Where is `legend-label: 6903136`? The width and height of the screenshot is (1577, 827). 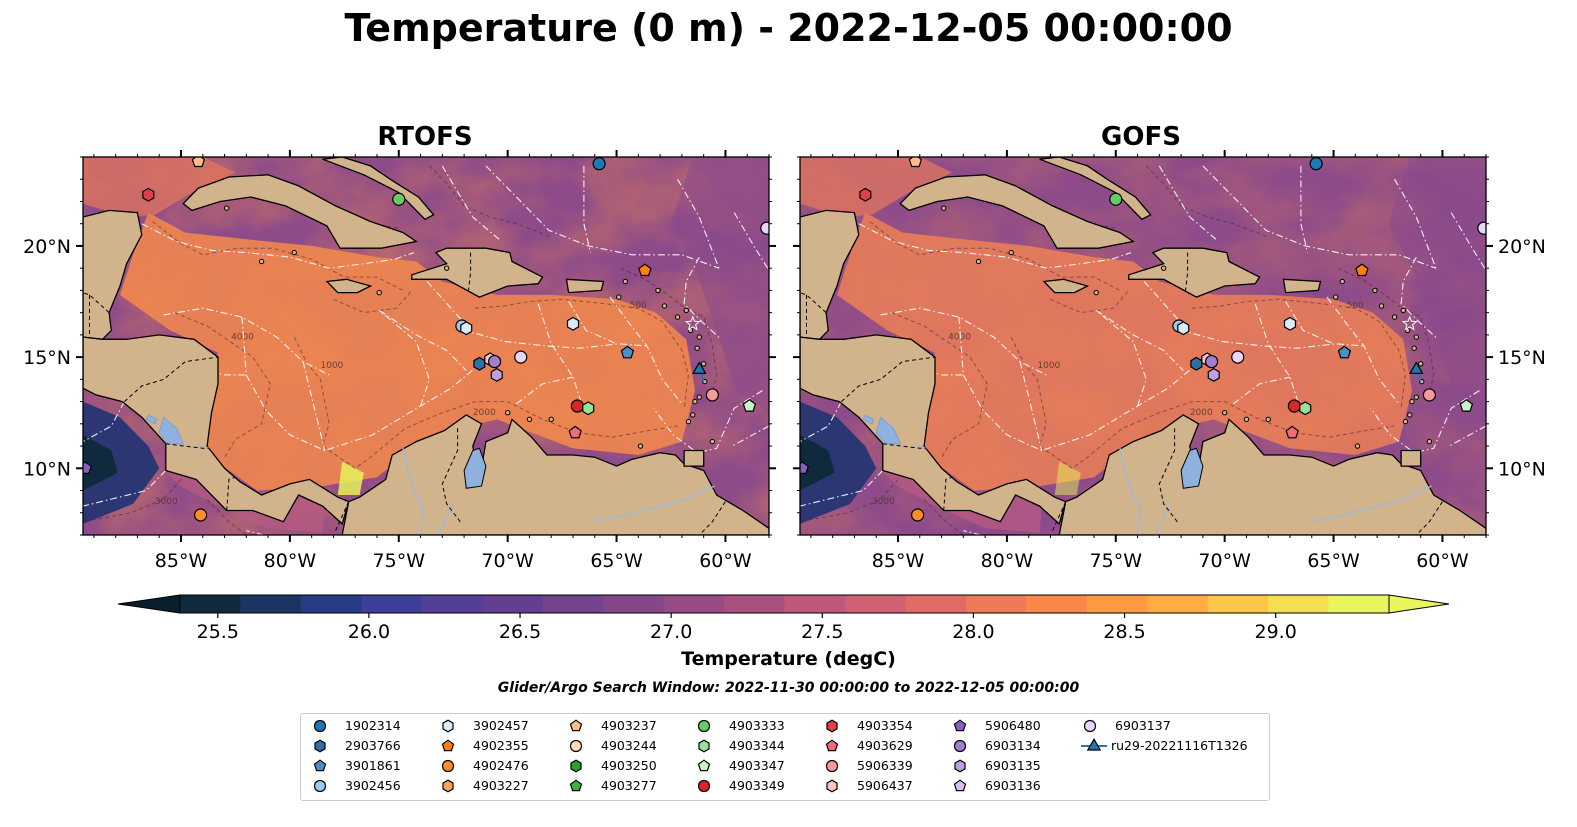
legend-label: 6903136 is located at coordinates (1013, 785).